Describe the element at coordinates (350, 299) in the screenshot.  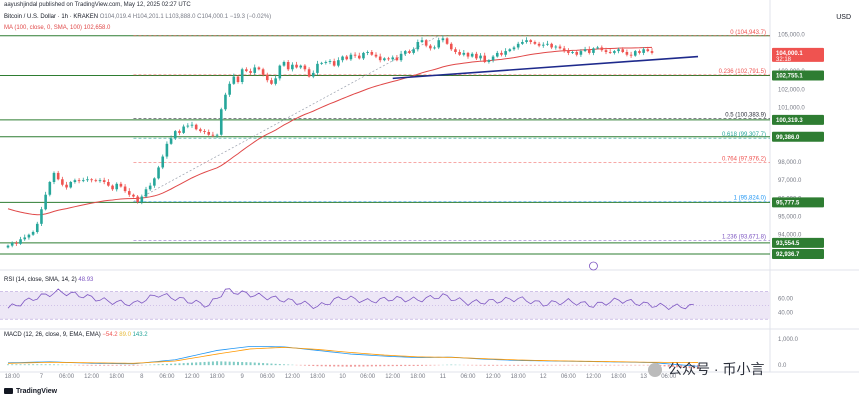
I see `rsi-line` at that location.